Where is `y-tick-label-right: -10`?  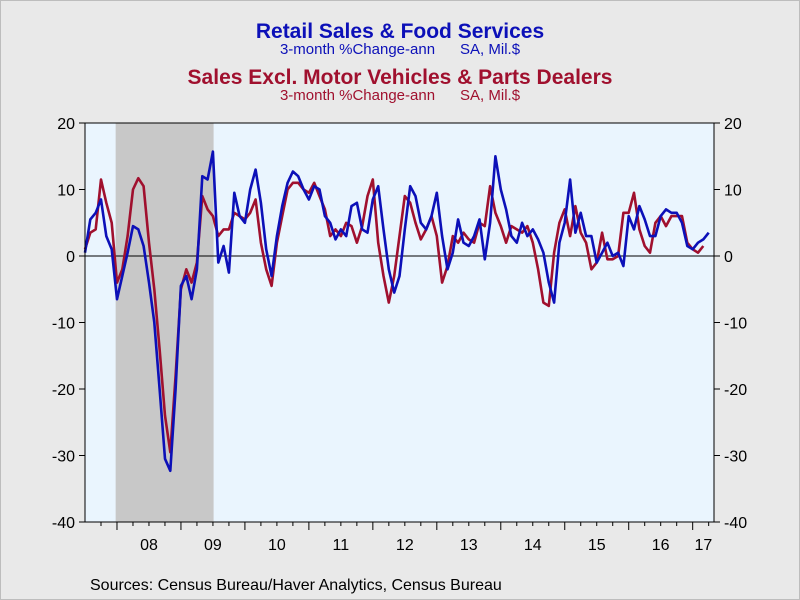
y-tick-label-right: -10 is located at coordinates (735, 324).